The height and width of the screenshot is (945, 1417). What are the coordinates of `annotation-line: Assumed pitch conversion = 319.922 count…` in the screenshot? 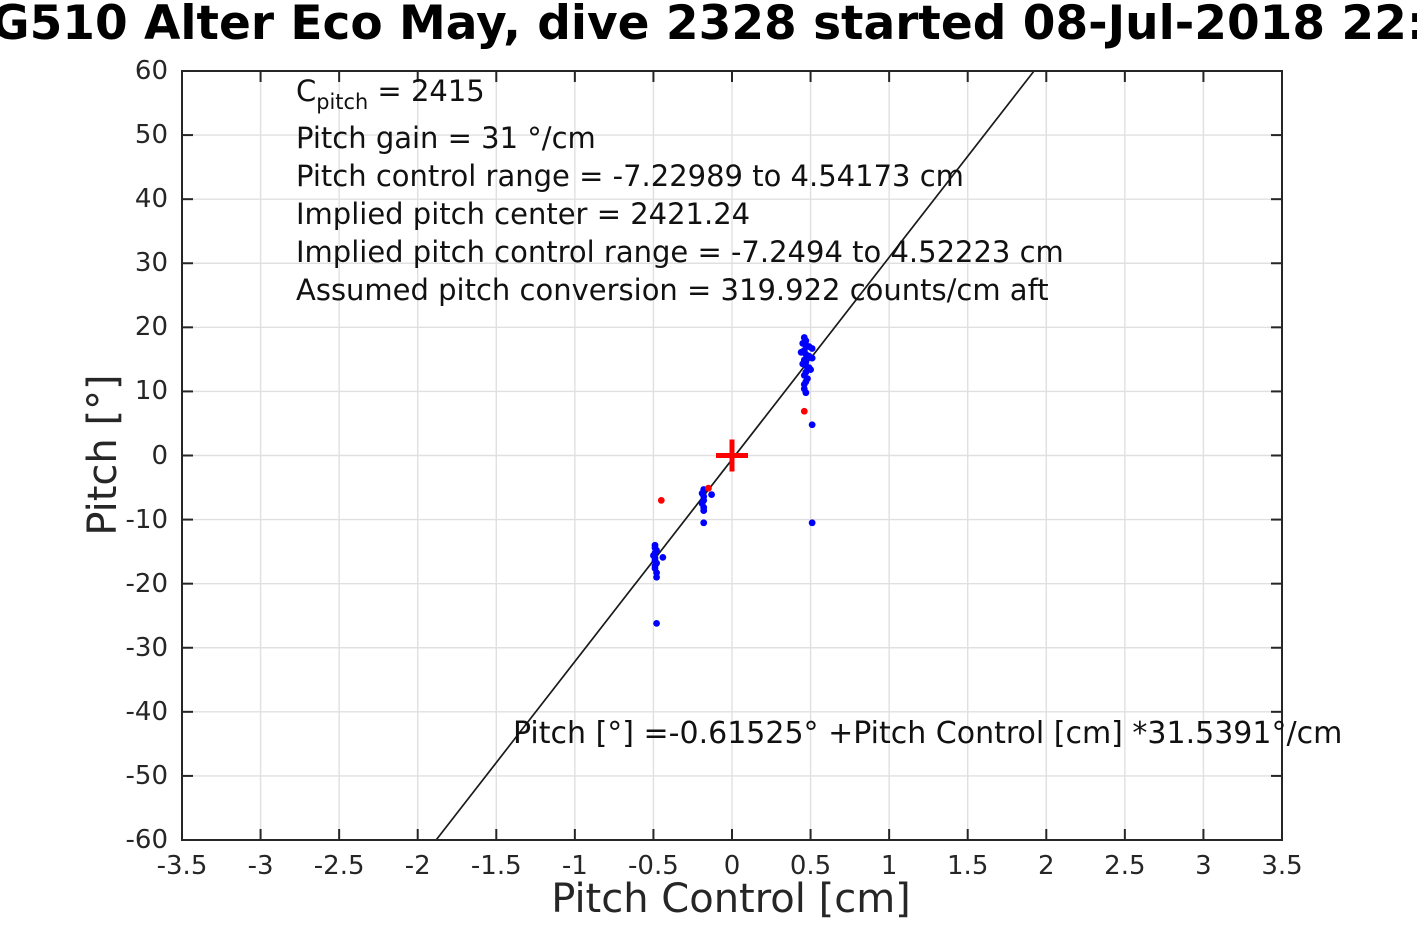 It's located at (672, 290).